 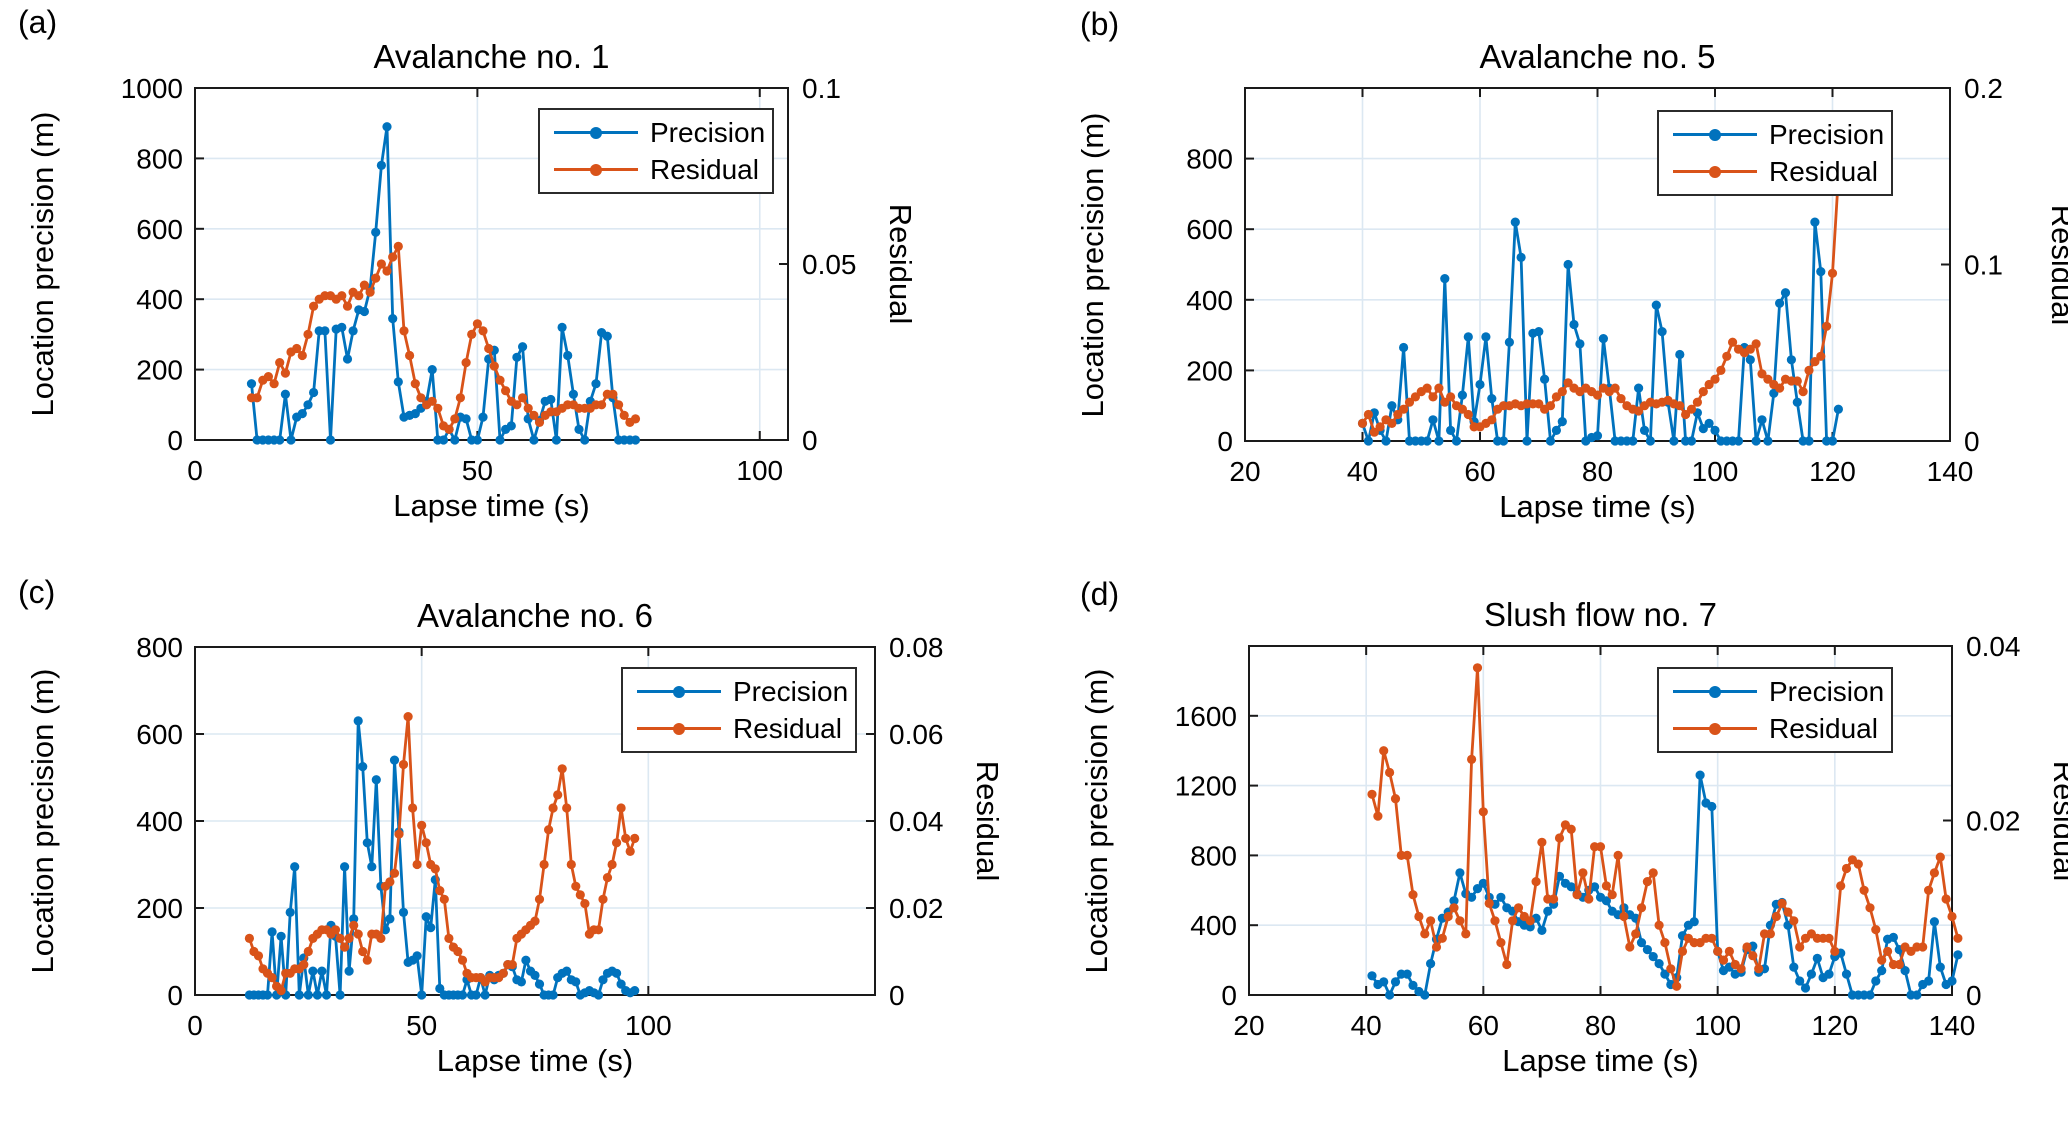 What do you see at coordinates (810, 440) in the screenshot?
I see `y-tick-label-right: 0` at bounding box center [810, 440].